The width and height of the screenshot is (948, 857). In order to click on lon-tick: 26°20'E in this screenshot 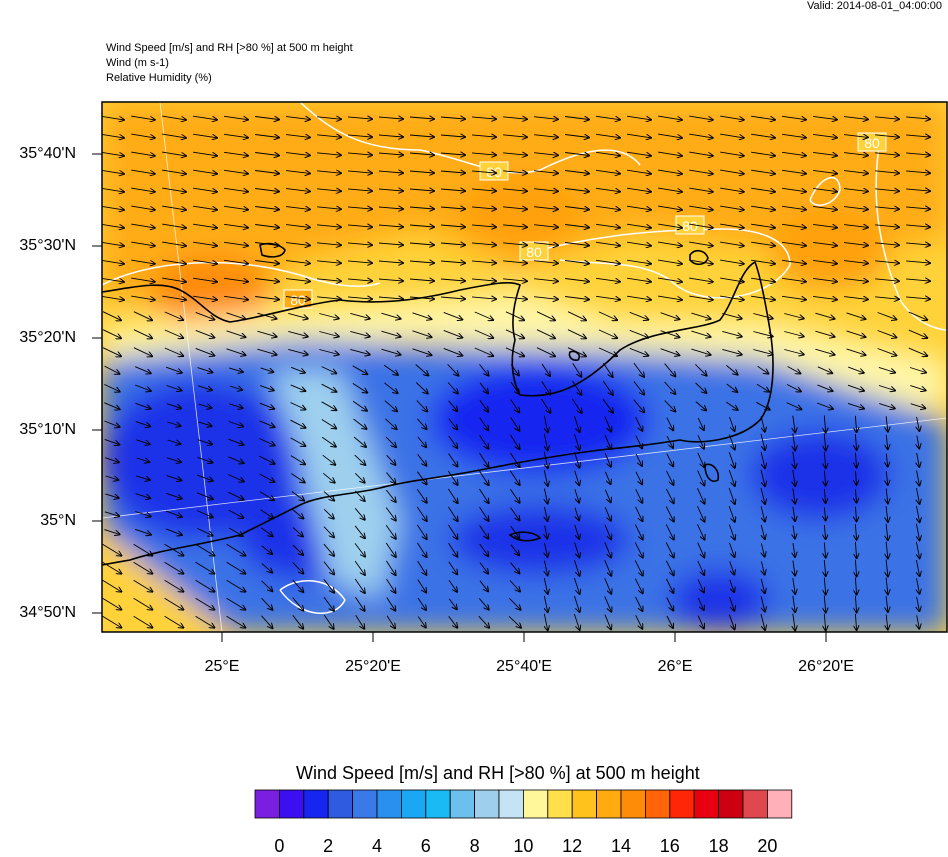, I will do `click(826, 666)`.